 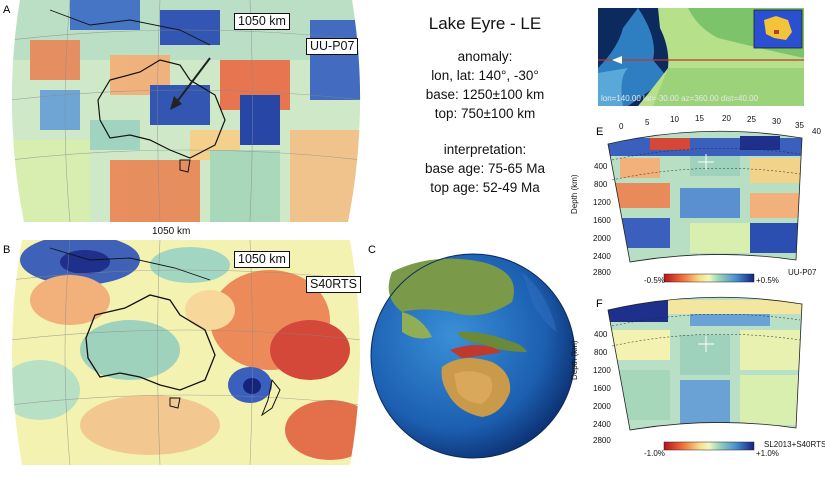 What do you see at coordinates (334, 284) in the screenshot?
I see `model-tag-b: S40RTS` at bounding box center [334, 284].